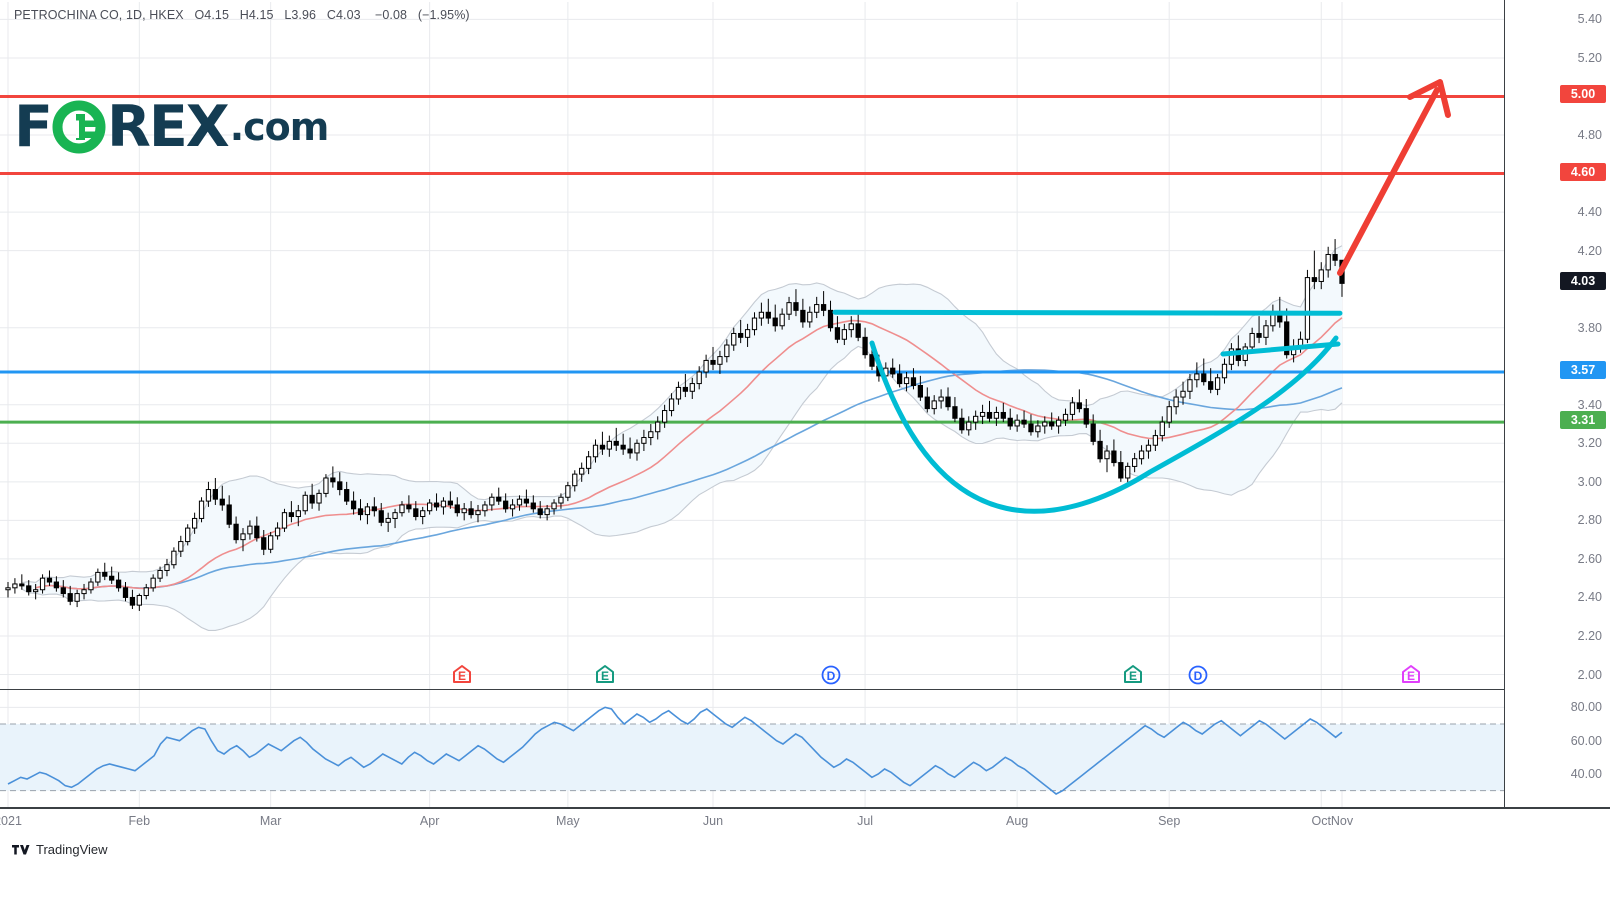  I want to click on price-axis-divider, so click(1504, 404).